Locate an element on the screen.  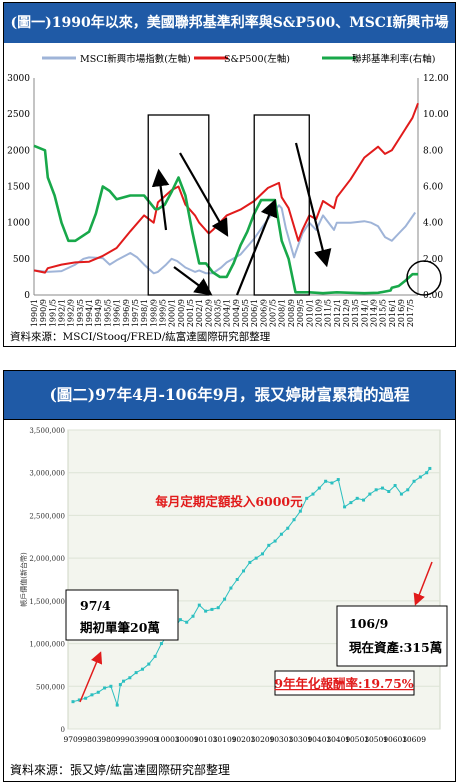
x-tick-10: 10209 is located at coordinates (263, 739).